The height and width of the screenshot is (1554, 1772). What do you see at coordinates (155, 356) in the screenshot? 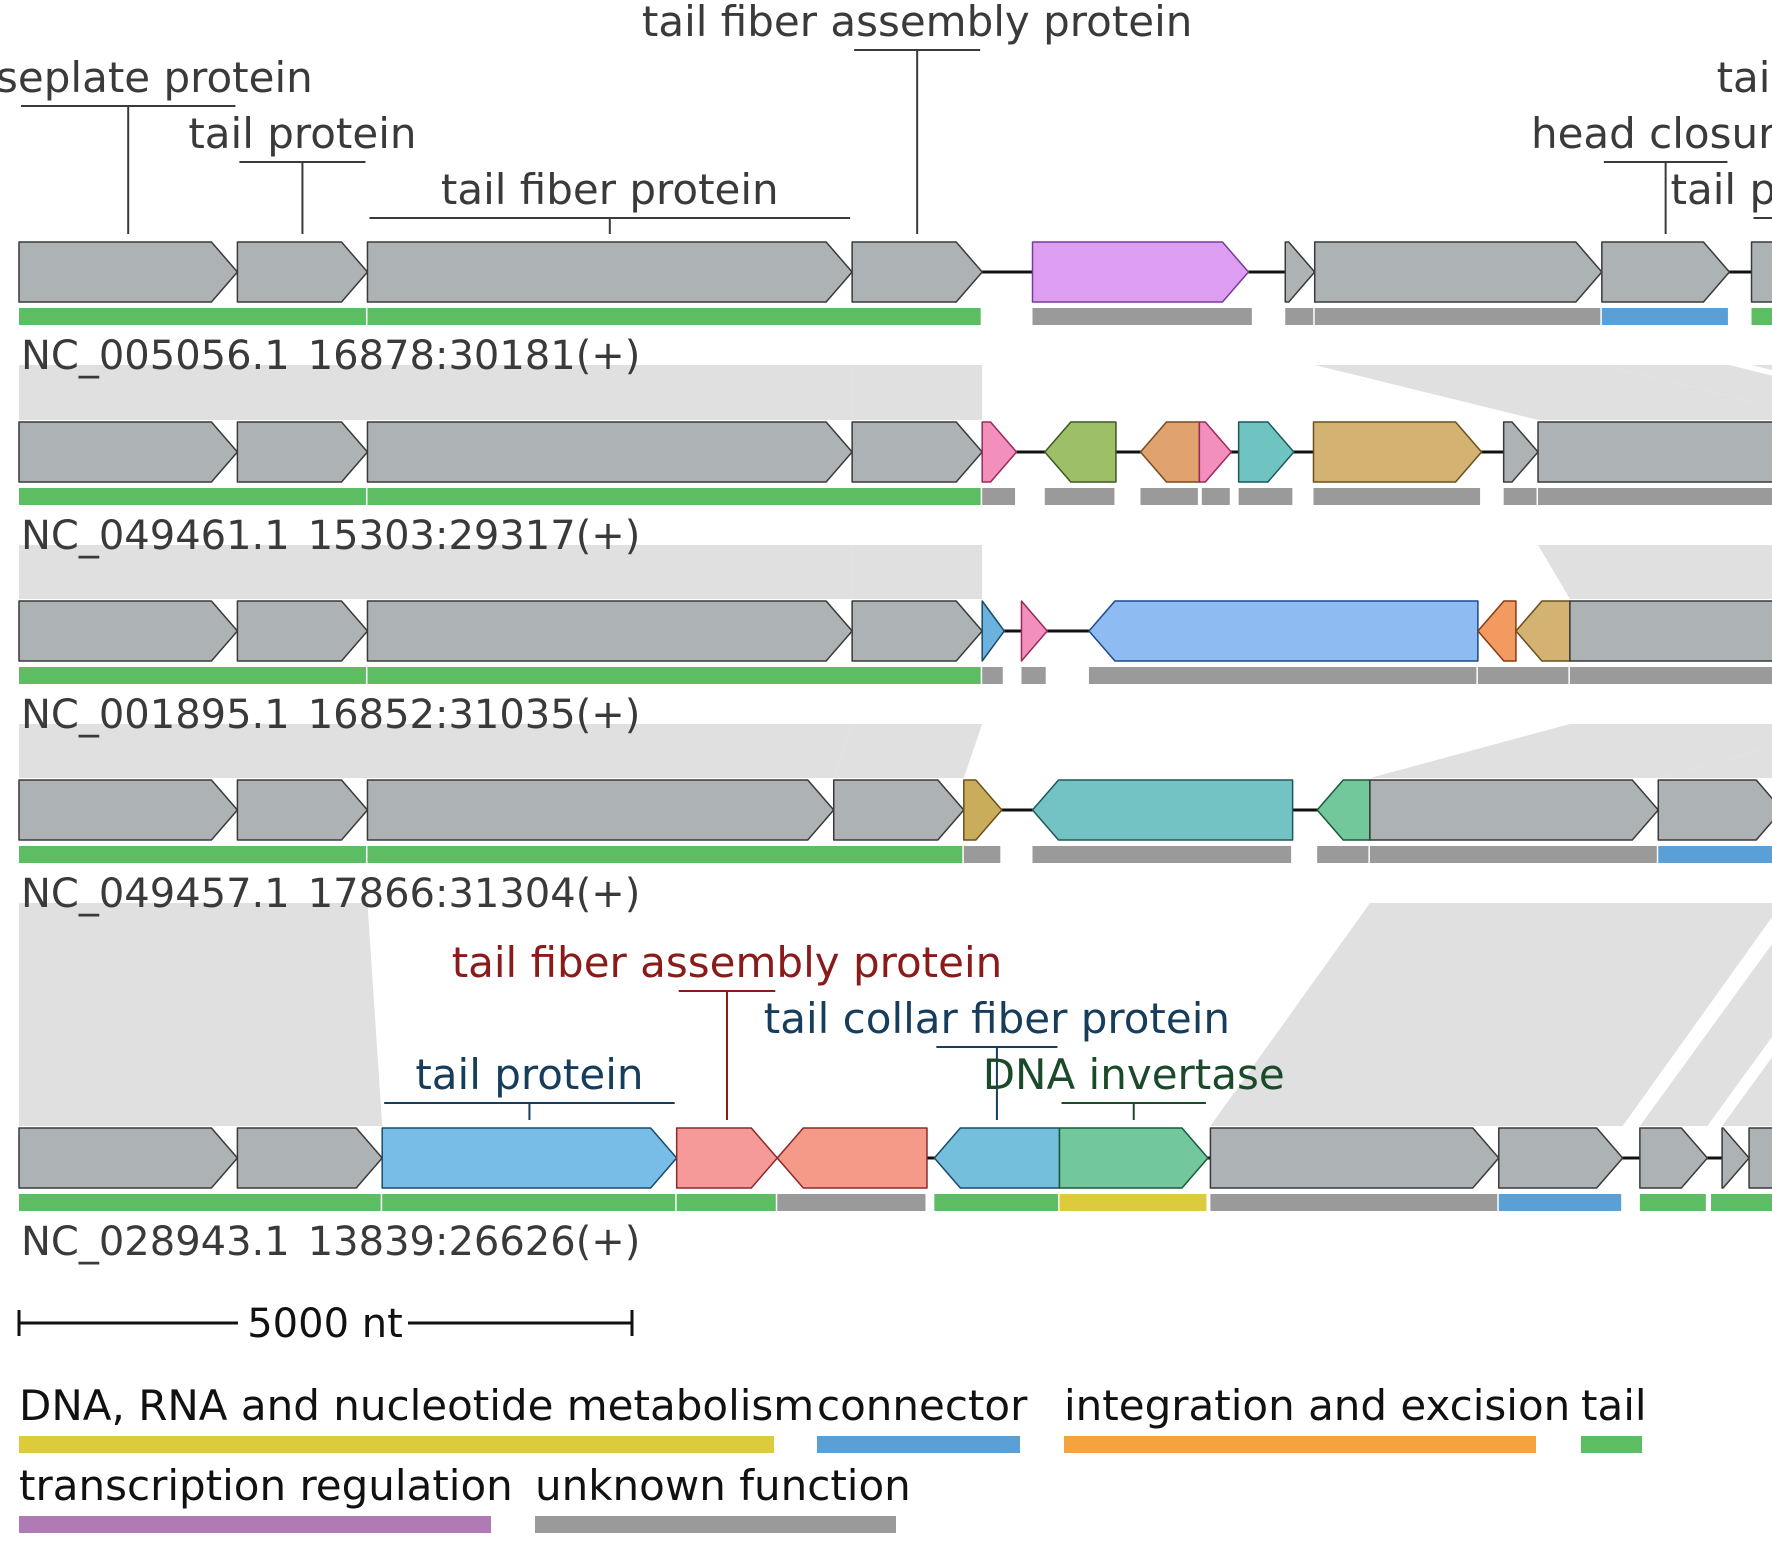
I see `accession-id: NC_005056.1` at bounding box center [155, 356].